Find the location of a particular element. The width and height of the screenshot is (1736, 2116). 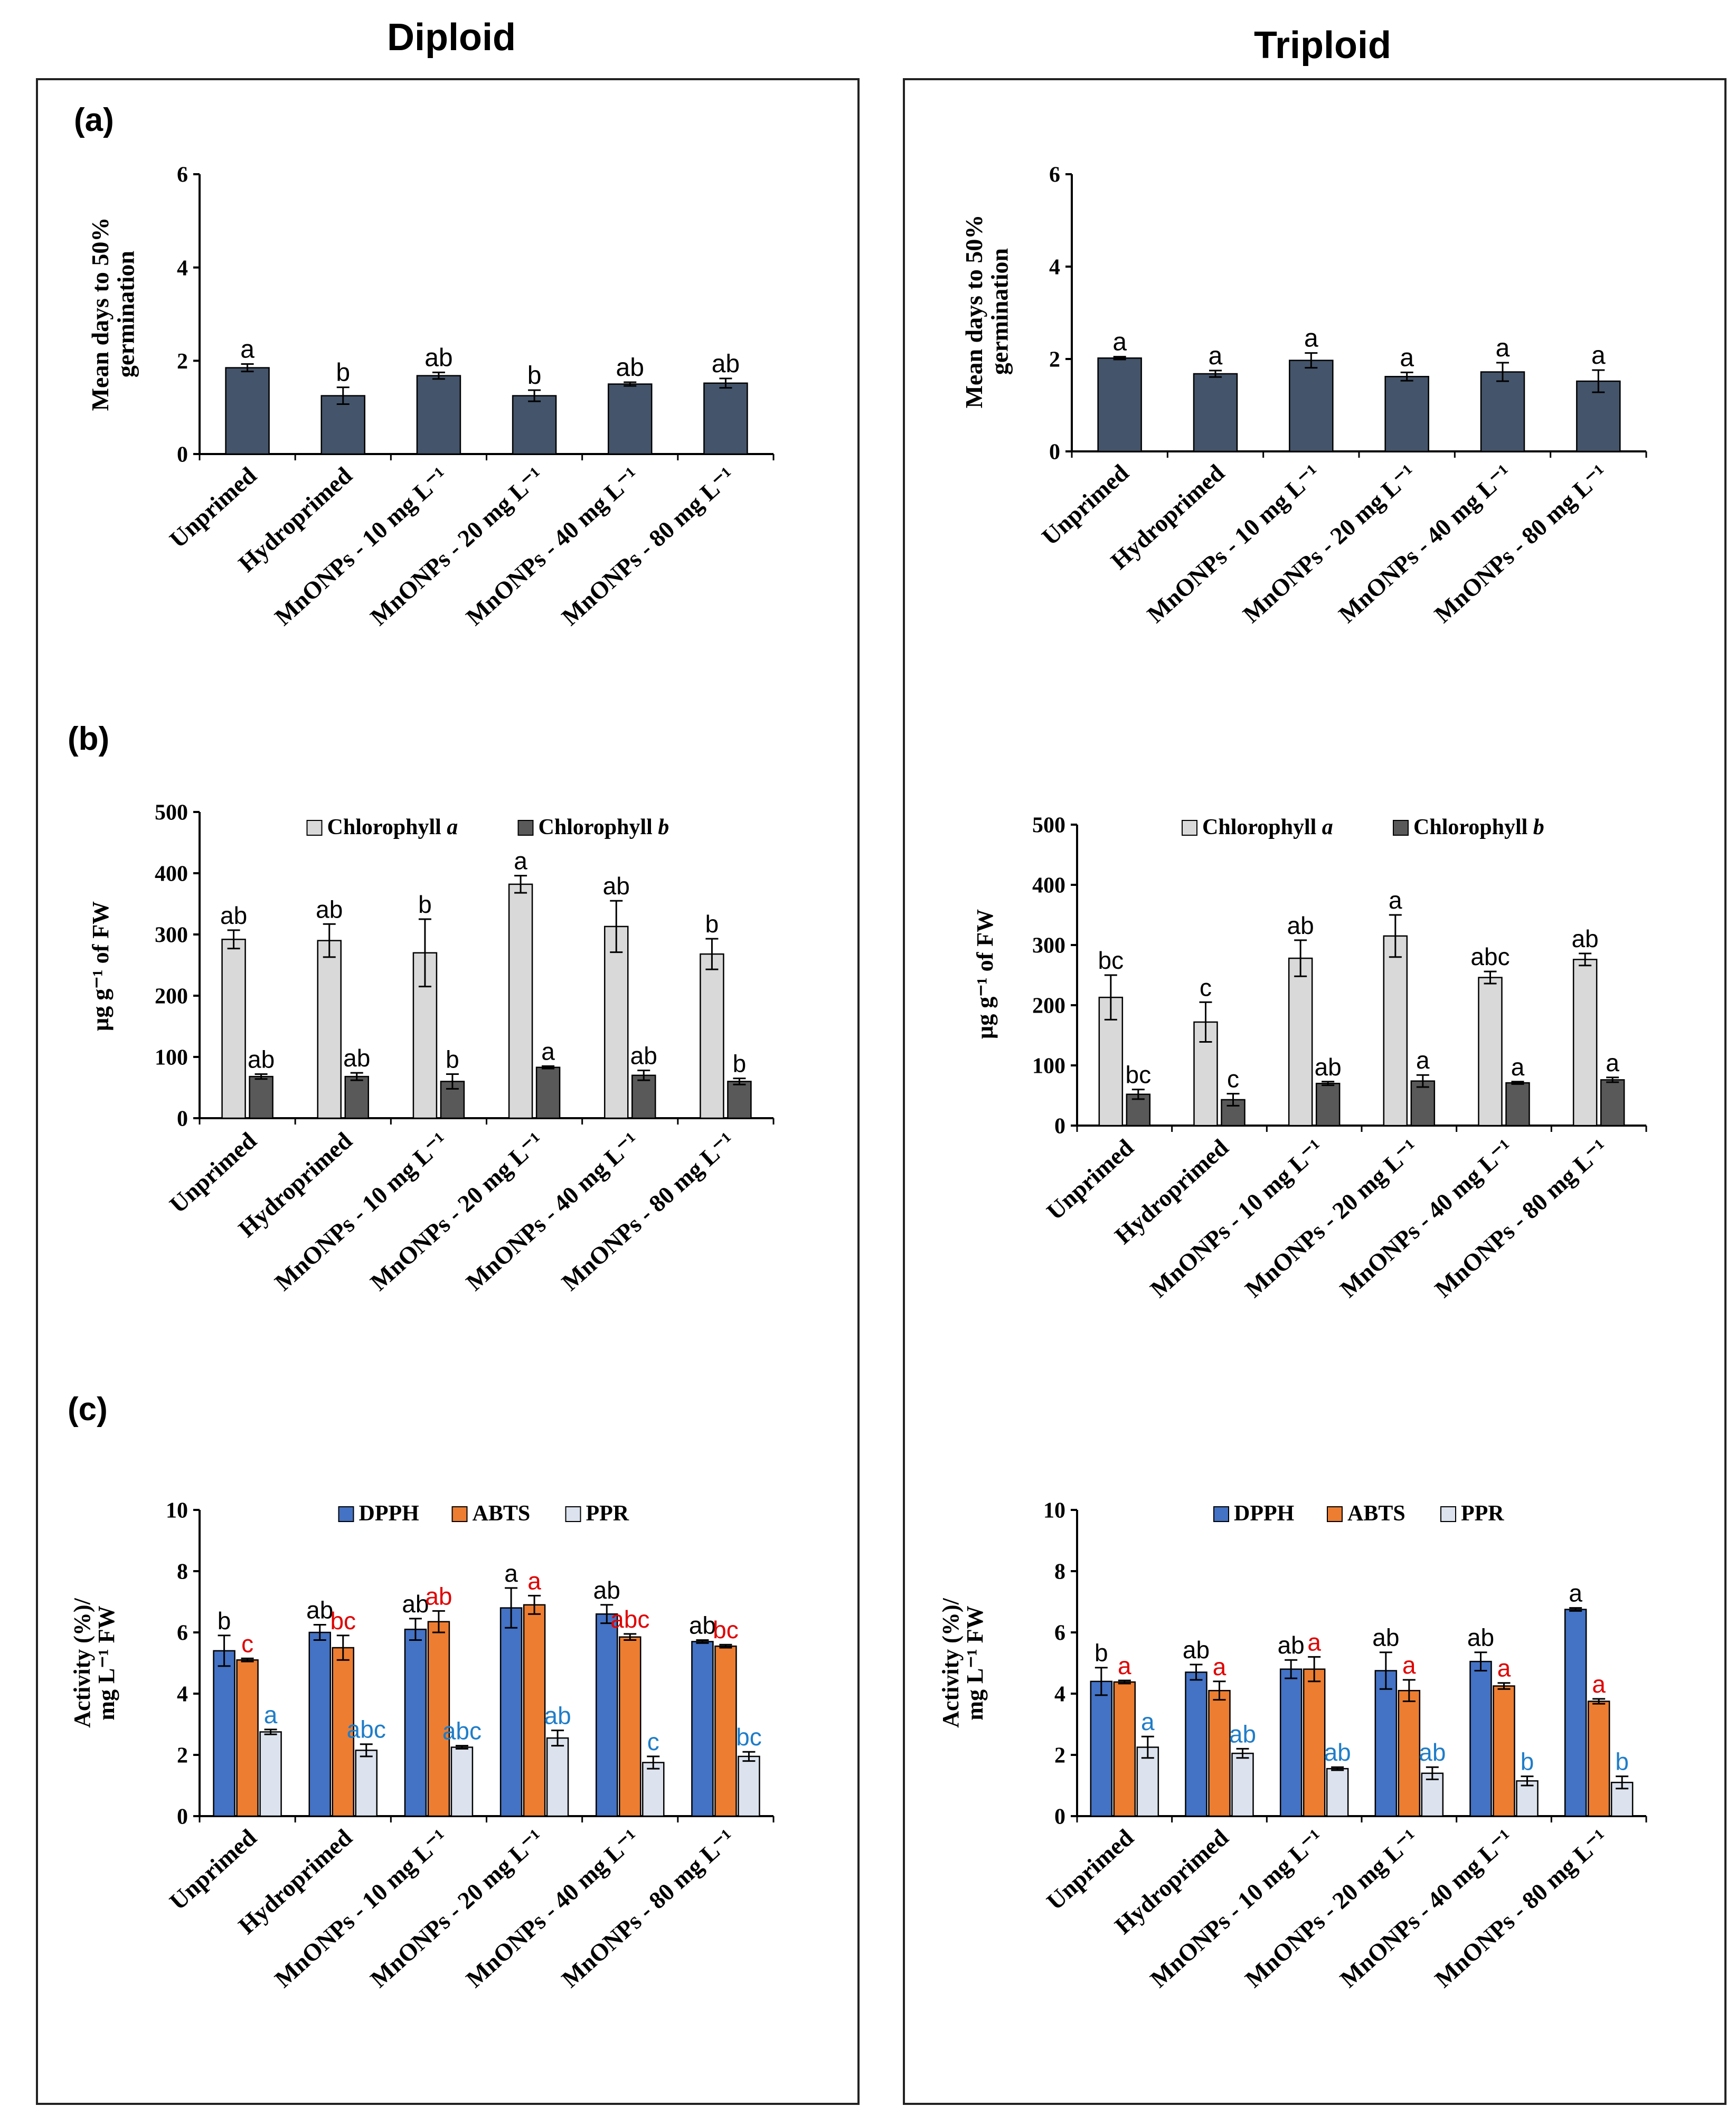

y-tick-label: 100 is located at coordinates (1048, 1066).